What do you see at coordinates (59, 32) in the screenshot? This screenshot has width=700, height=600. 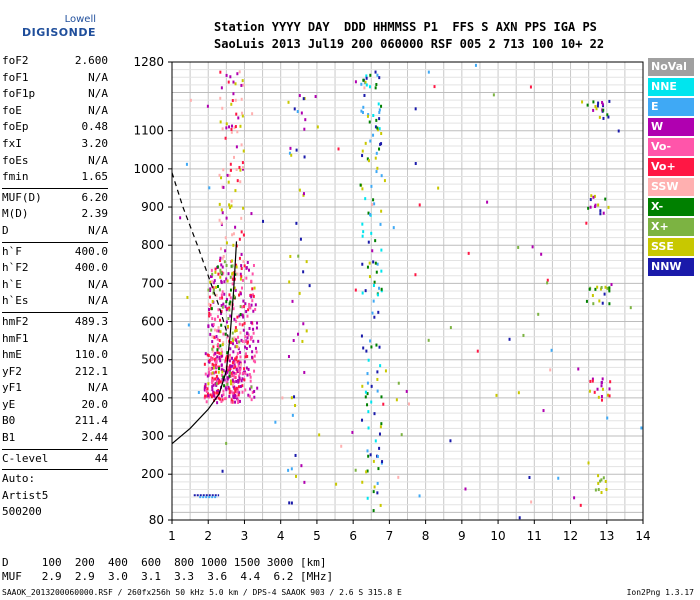 I see `logo-line2: DIGISONDE` at bounding box center [59, 32].